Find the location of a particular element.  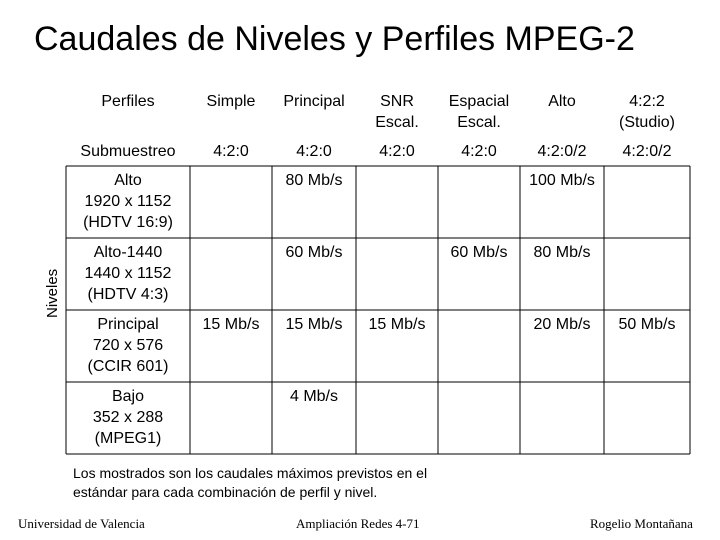

alto1440-alto-rate: 80 Mb/s is located at coordinates (562, 252).